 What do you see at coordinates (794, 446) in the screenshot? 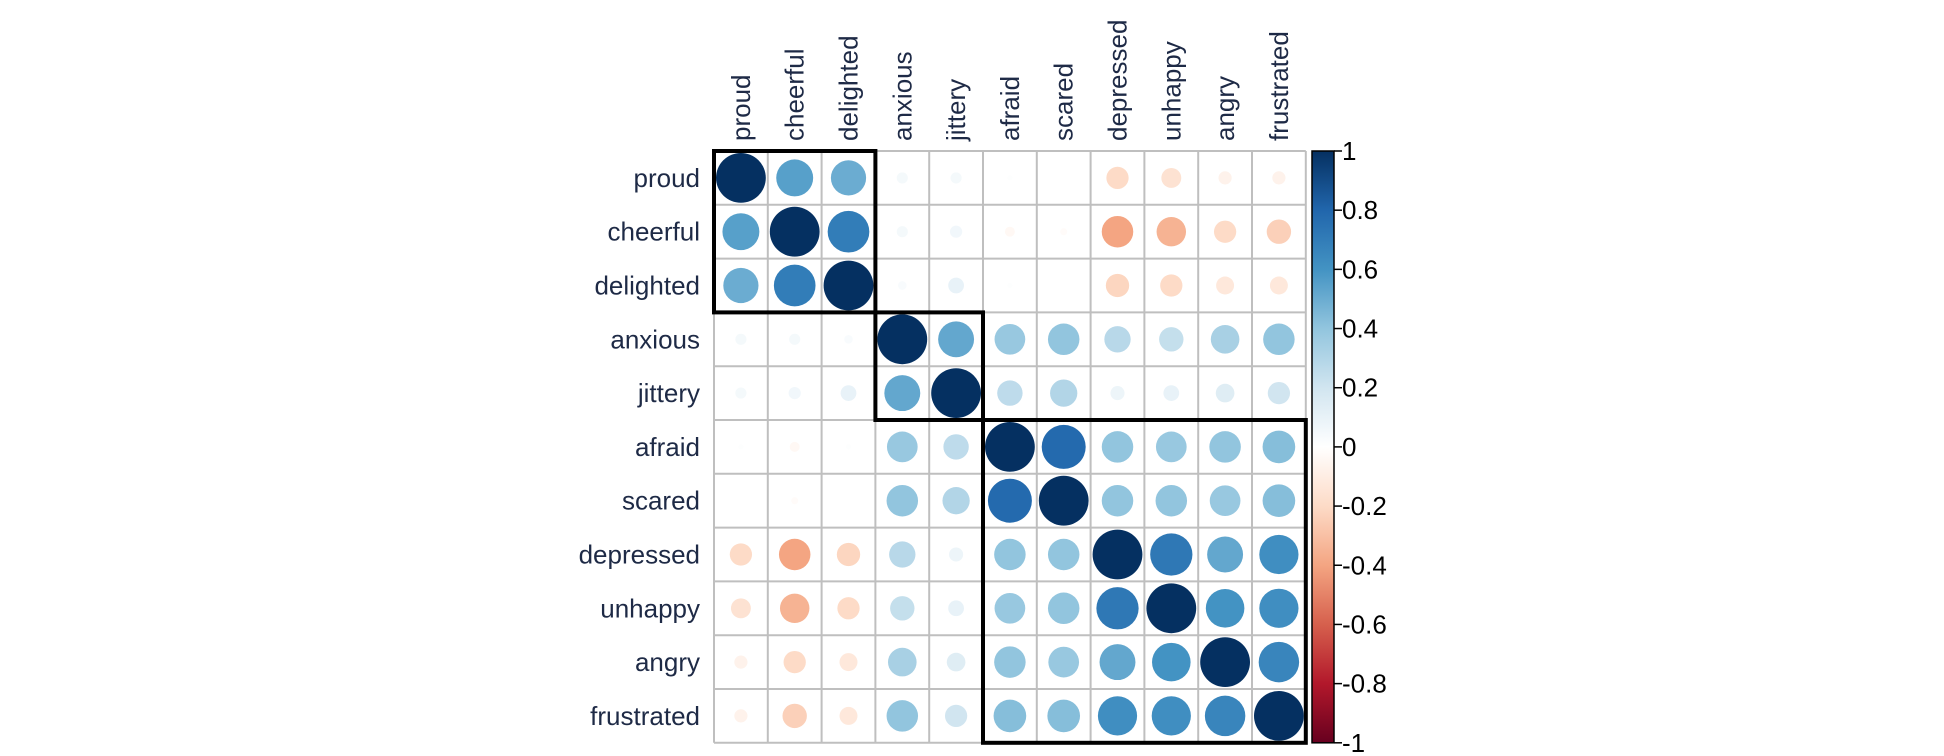
I see `corr-circle-afraid-cheerful` at bounding box center [794, 446].